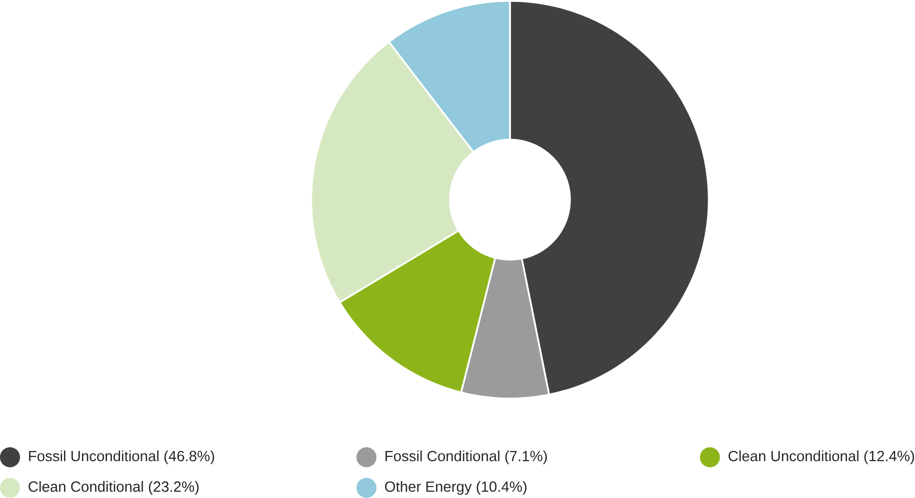 This screenshot has width=915, height=498. I want to click on legend-label: Fossil Conditional (7.1%), so click(466, 457).